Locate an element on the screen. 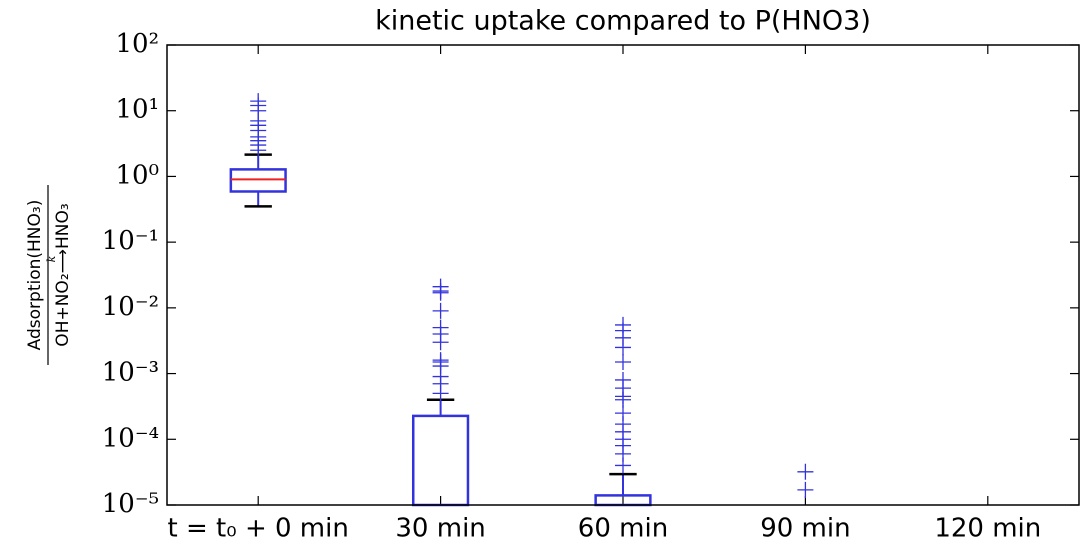  y-tick-label: 10⁻⁴ is located at coordinates (130, 438).